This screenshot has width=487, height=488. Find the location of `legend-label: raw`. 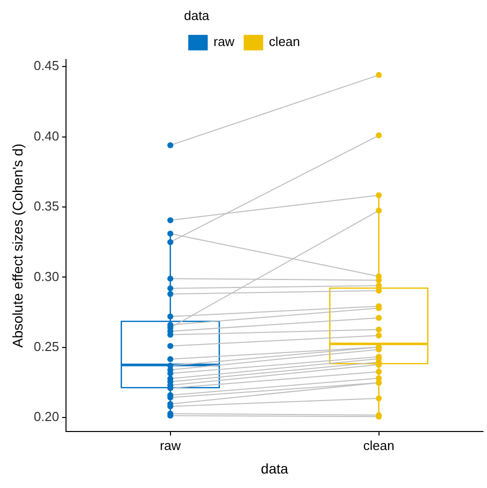

legend-label: raw is located at coordinates (224, 42).